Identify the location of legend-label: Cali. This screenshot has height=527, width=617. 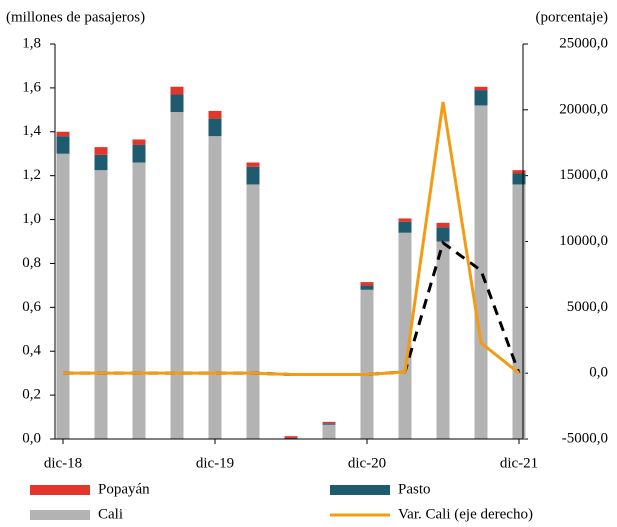
(110, 514).